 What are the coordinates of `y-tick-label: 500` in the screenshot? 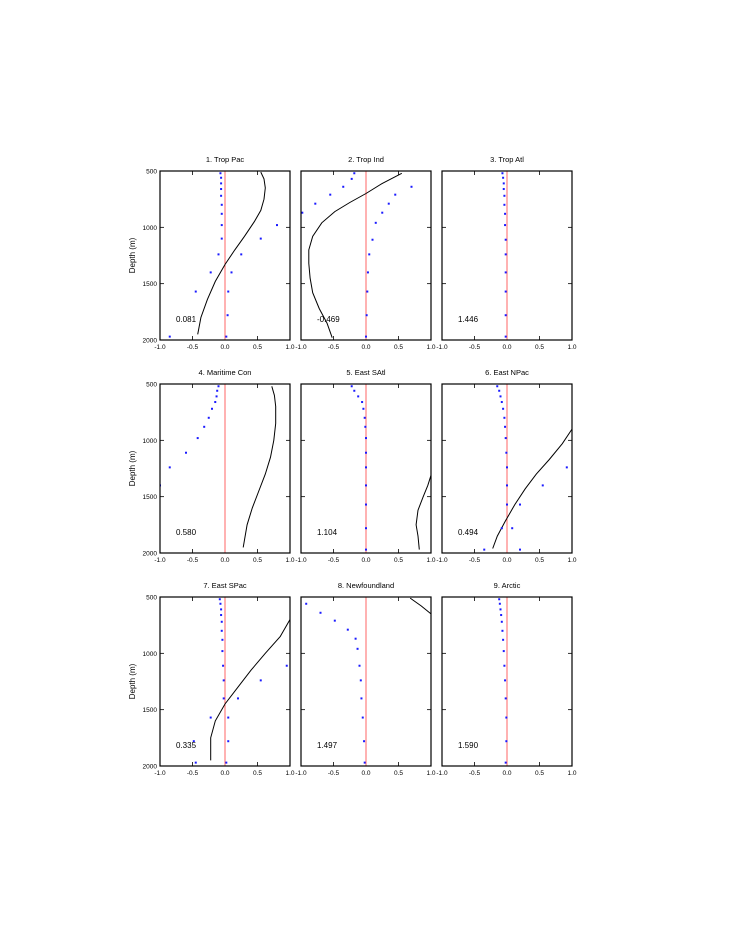 It's located at (151, 598).